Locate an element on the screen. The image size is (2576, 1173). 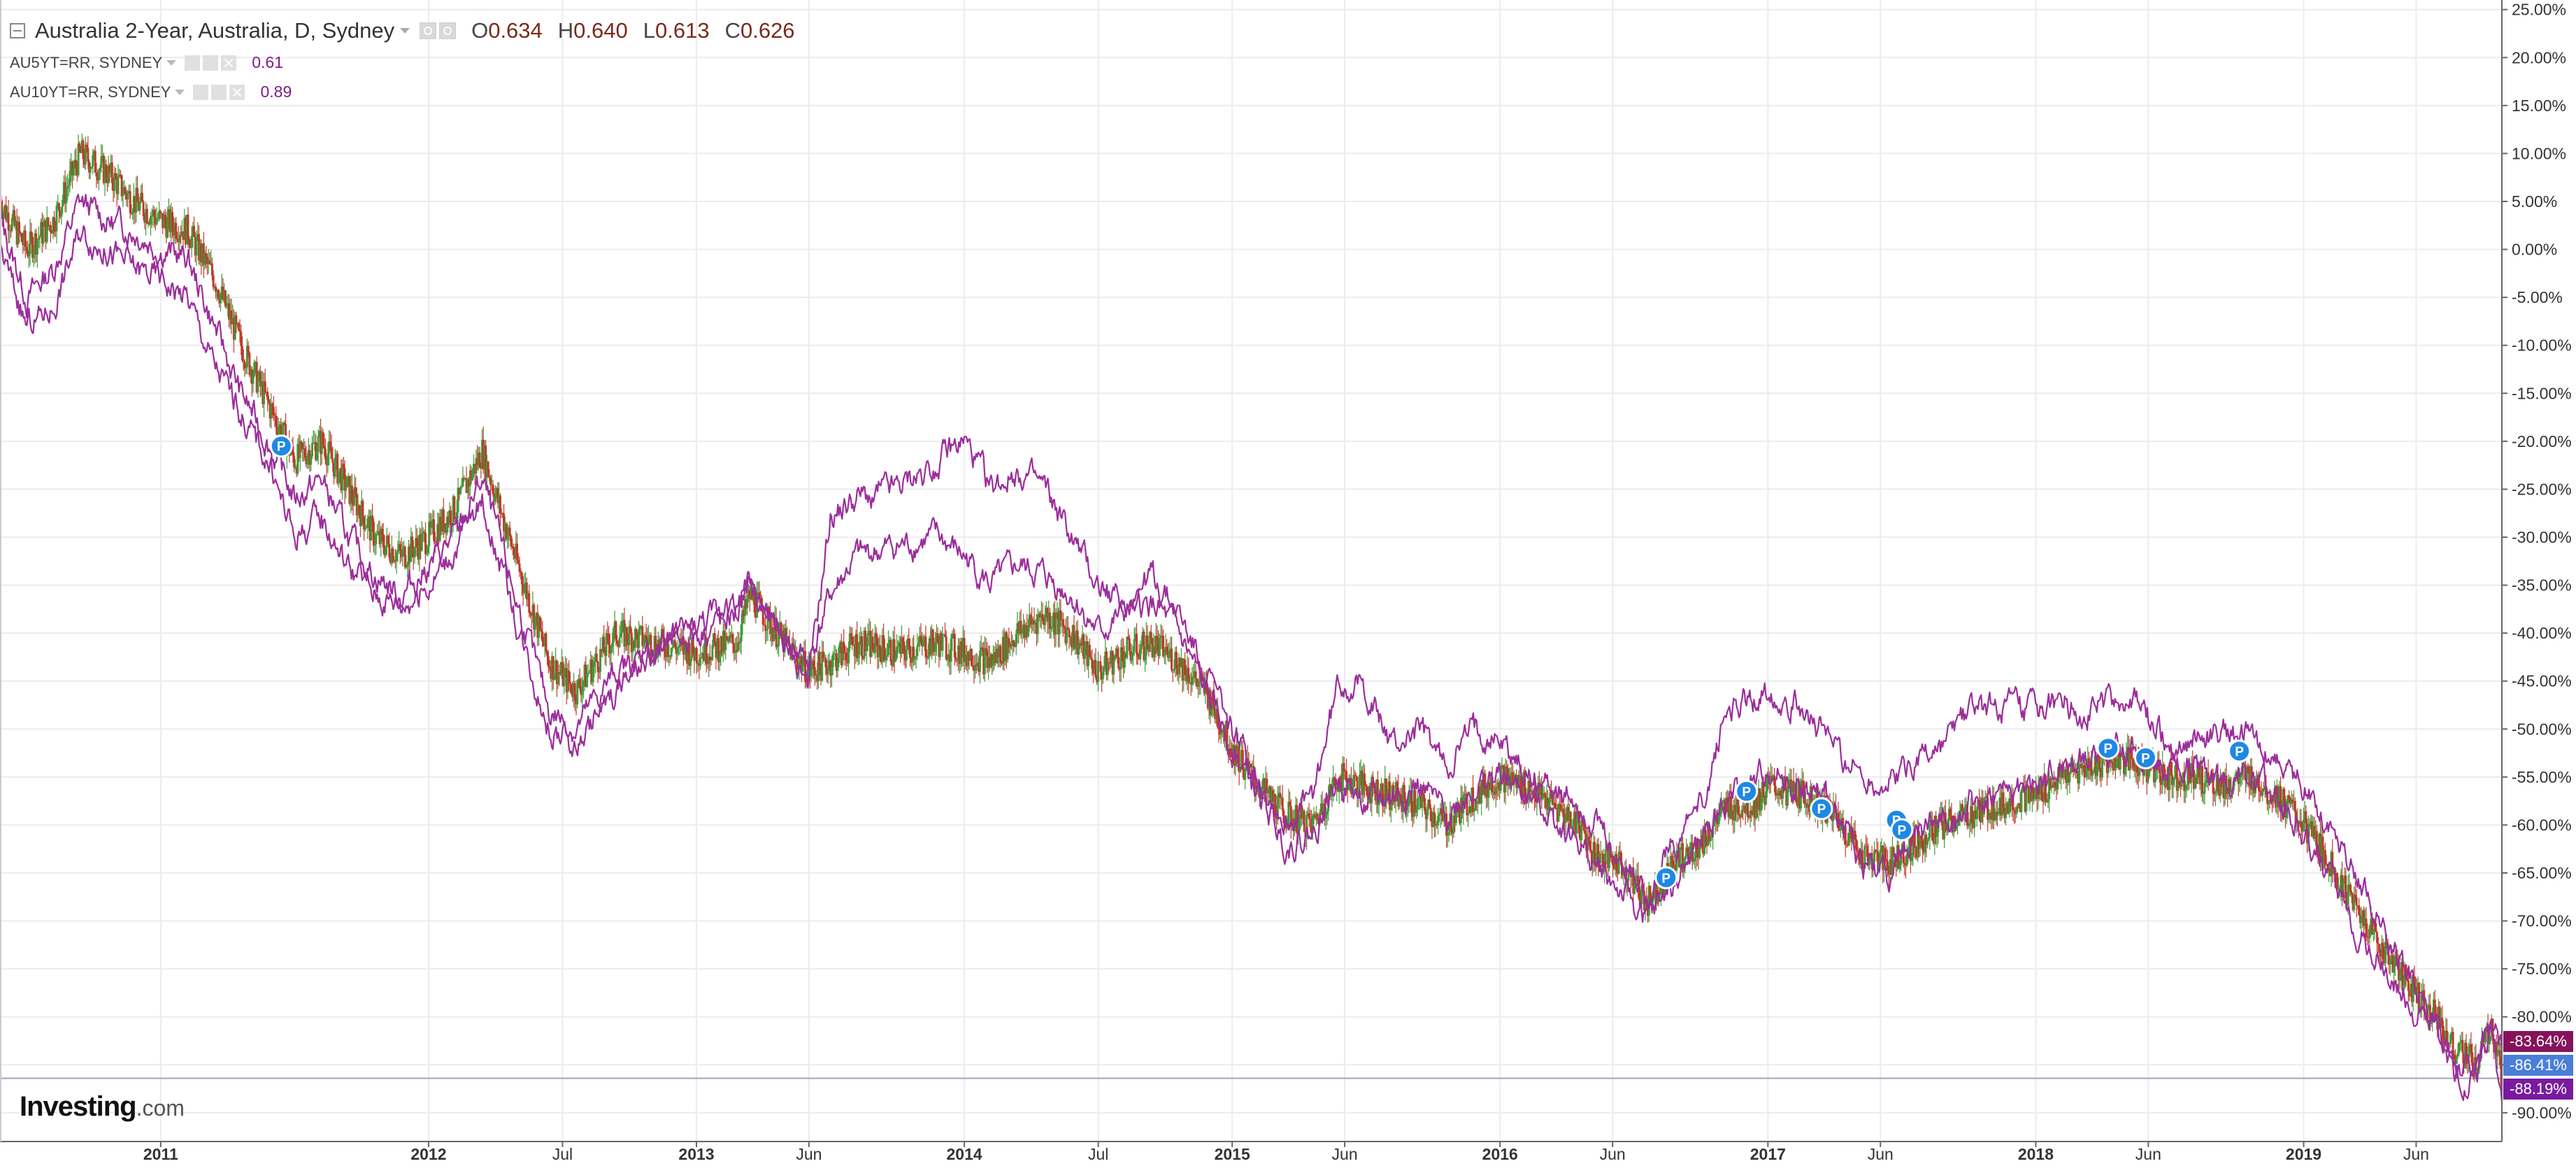
legend-item-au10yt: AU10YT=RR, SYDNEY 0.89 is located at coordinates (151, 92).